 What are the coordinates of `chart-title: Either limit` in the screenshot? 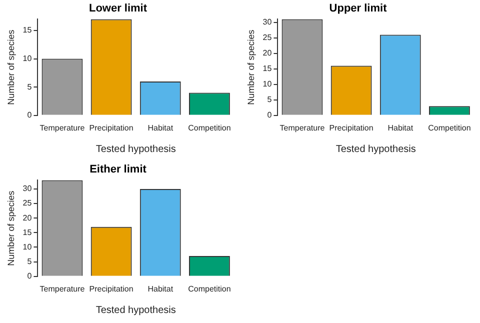 It's located at (118, 170).